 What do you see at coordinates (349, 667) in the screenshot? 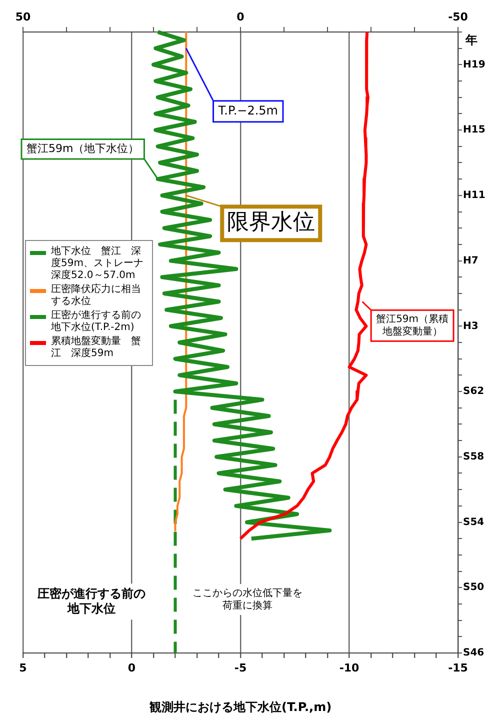
I see `x-tick-label: -10` at bounding box center [349, 667].